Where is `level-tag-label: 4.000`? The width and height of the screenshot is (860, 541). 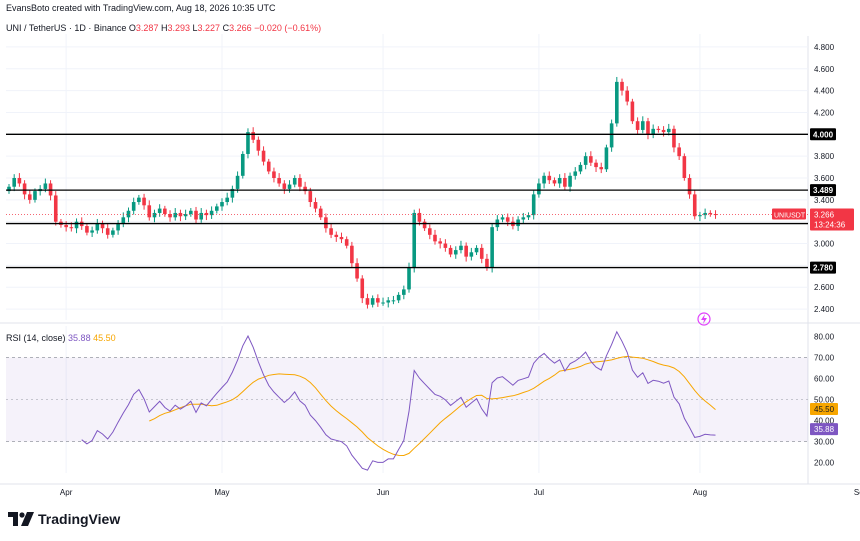 level-tag-label: 4.000 is located at coordinates (823, 134).